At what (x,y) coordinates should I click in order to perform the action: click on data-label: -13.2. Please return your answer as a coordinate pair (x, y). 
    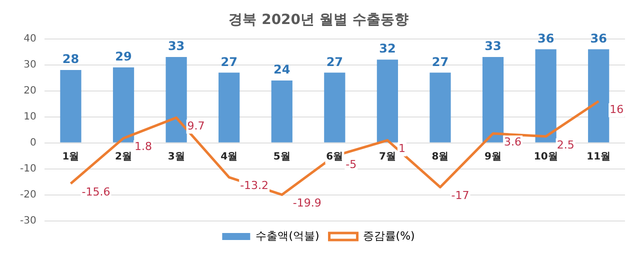
    Looking at the image, I should click on (254, 185).